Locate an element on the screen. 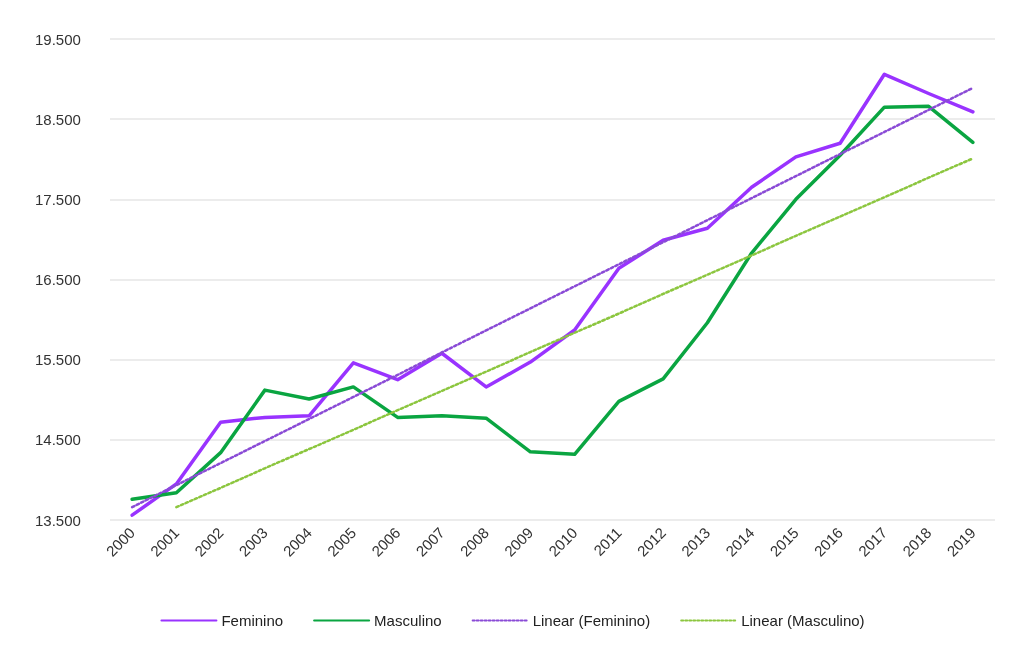 This screenshot has height=645, width=1025. legend-label: Linear (Feminino) is located at coordinates (591, 620).